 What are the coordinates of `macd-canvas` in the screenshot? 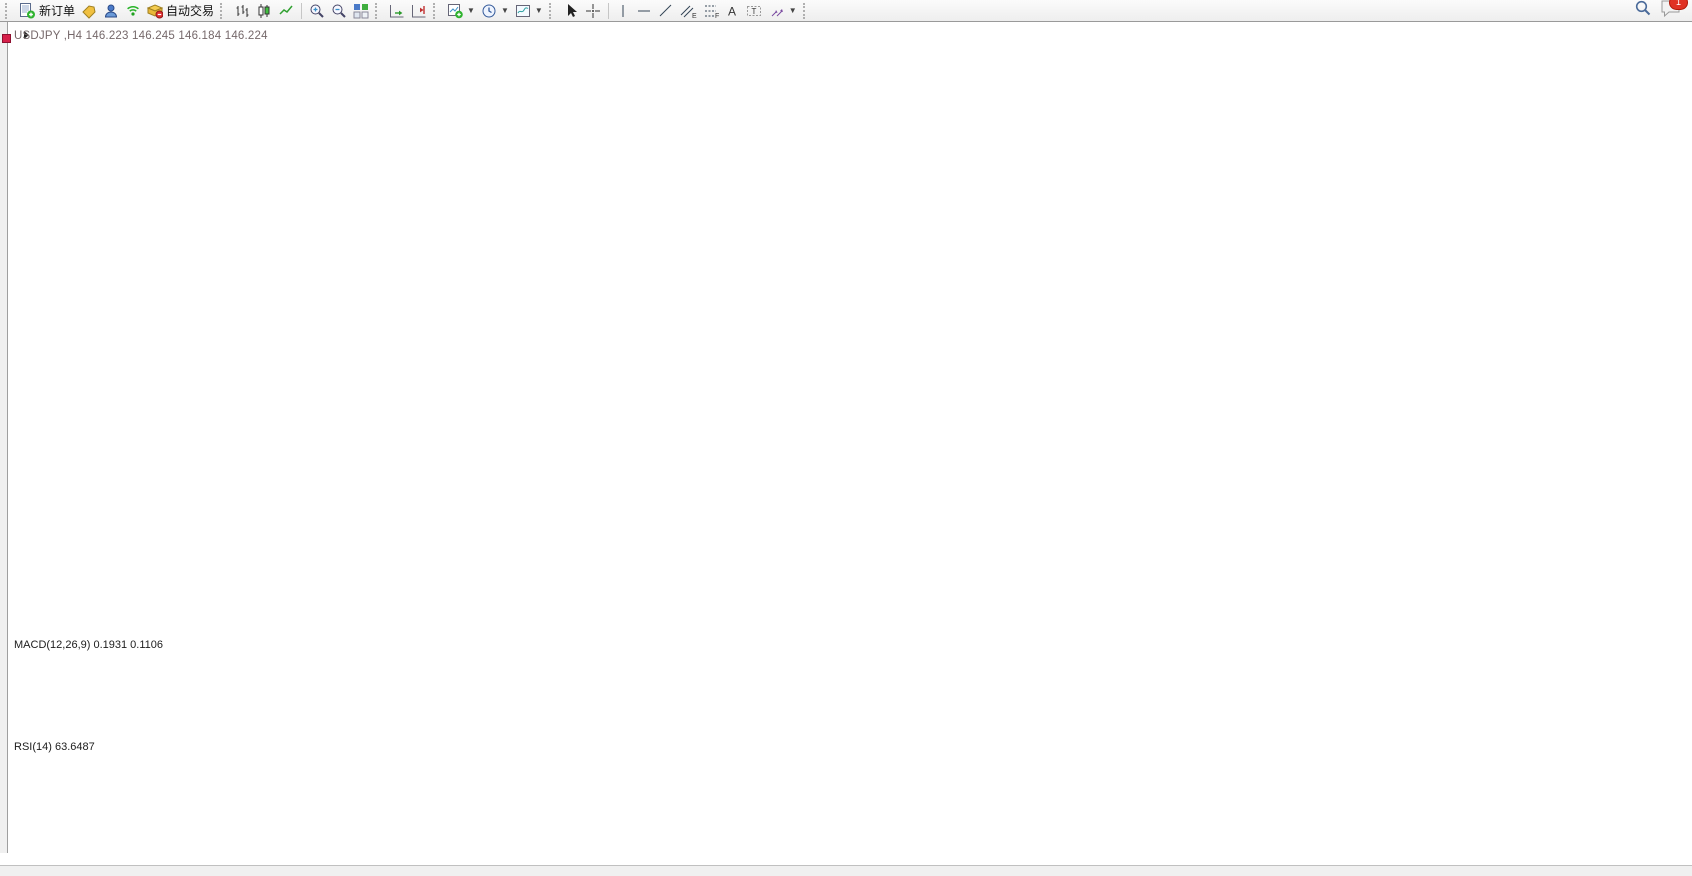 It's located at (825, 685).